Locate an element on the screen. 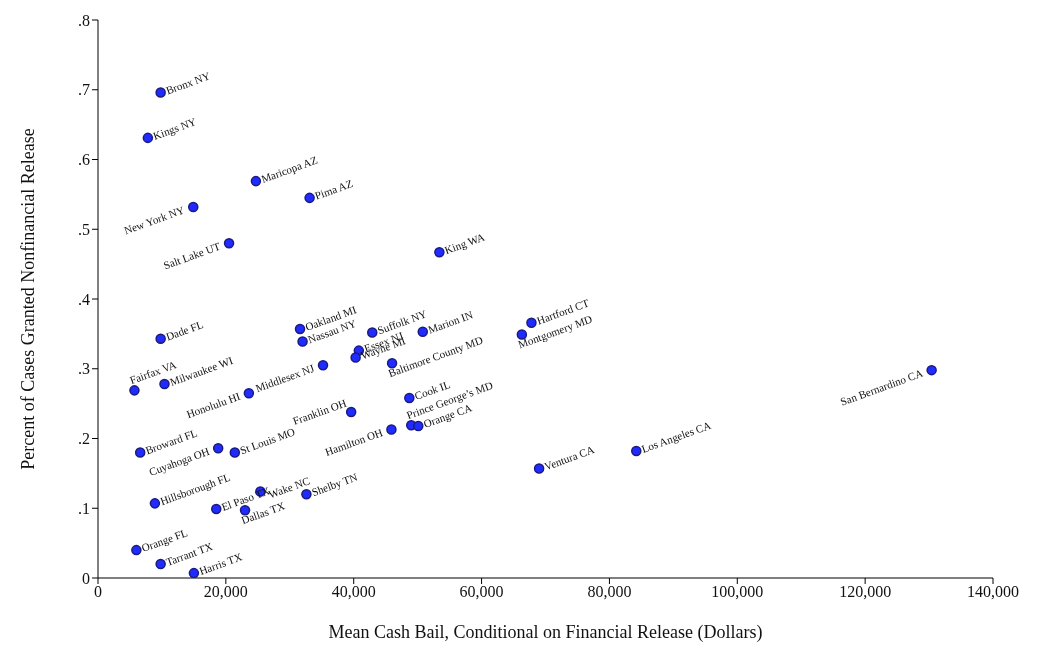 The width and height of the screenshot is (1040, 659). x-tick-label: 80,000 is located at coordinates (609, 592).